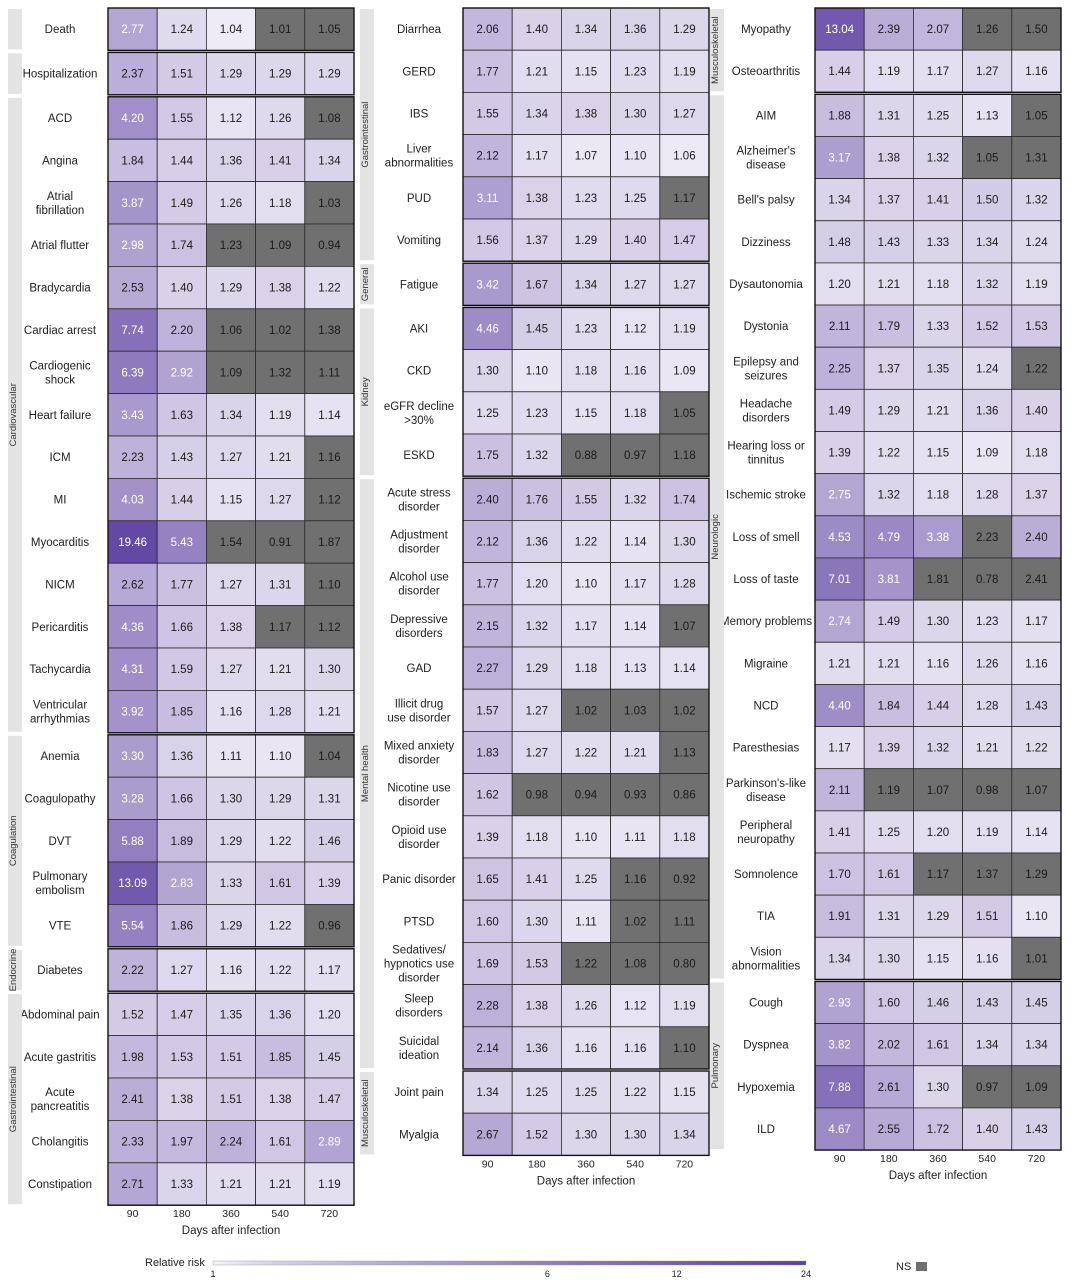  What do you see at coordinates (365, 391) in the screenshot?
I see `group-label: Kidney` at bounding box center [365, 391].